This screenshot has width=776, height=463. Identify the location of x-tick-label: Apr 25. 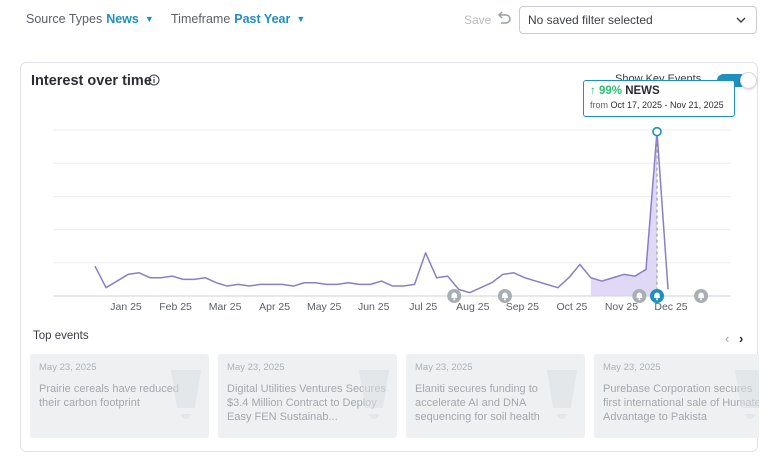
(274, 307).